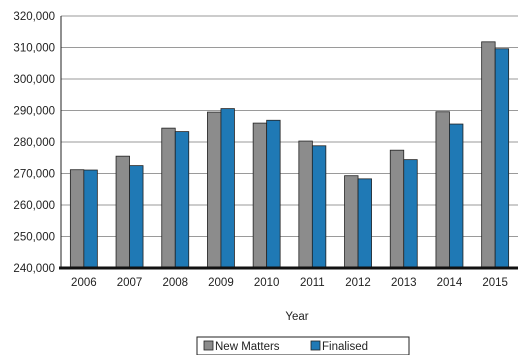  What do you see at coordinates (77, 219) in the screenshot?
I see `bar-new-matters-2006` at bounding box center [77, 219].